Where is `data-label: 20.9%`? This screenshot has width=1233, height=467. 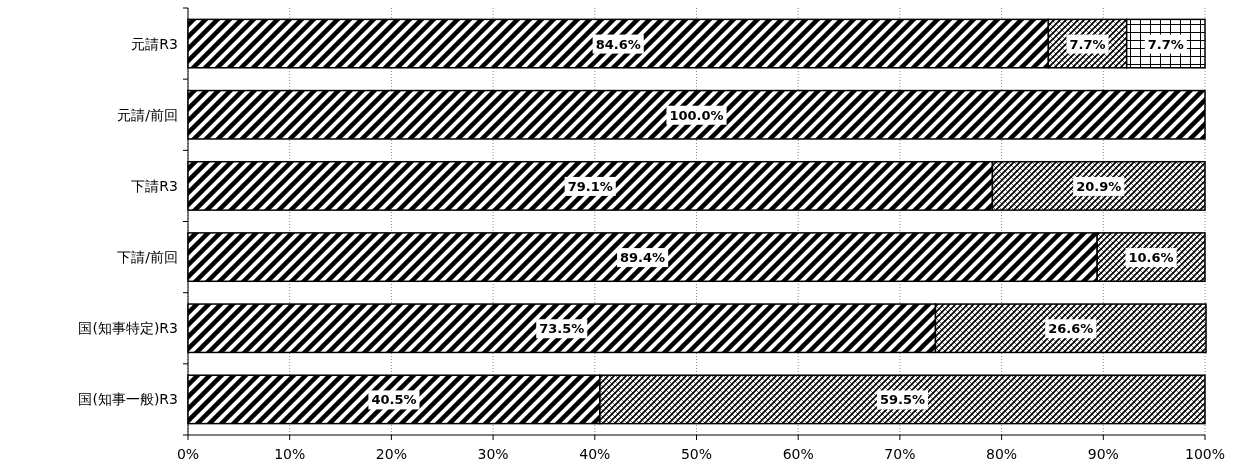
data-label: 20.9% is located at coordinates (1099, 186).